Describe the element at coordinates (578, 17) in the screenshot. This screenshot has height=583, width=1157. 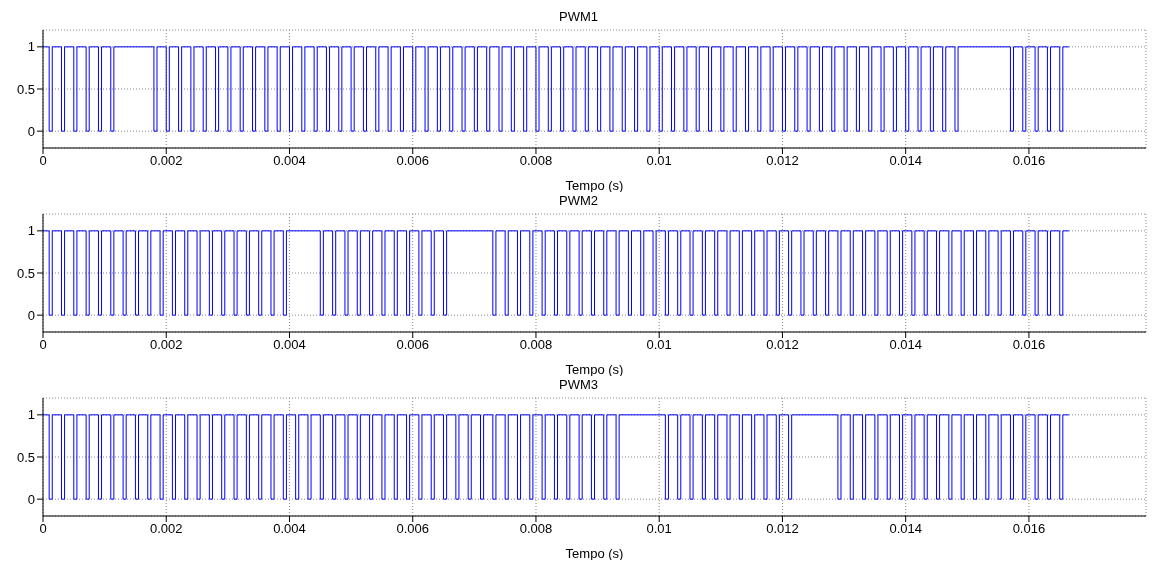
I see `chart-title: PWM1` at that location.